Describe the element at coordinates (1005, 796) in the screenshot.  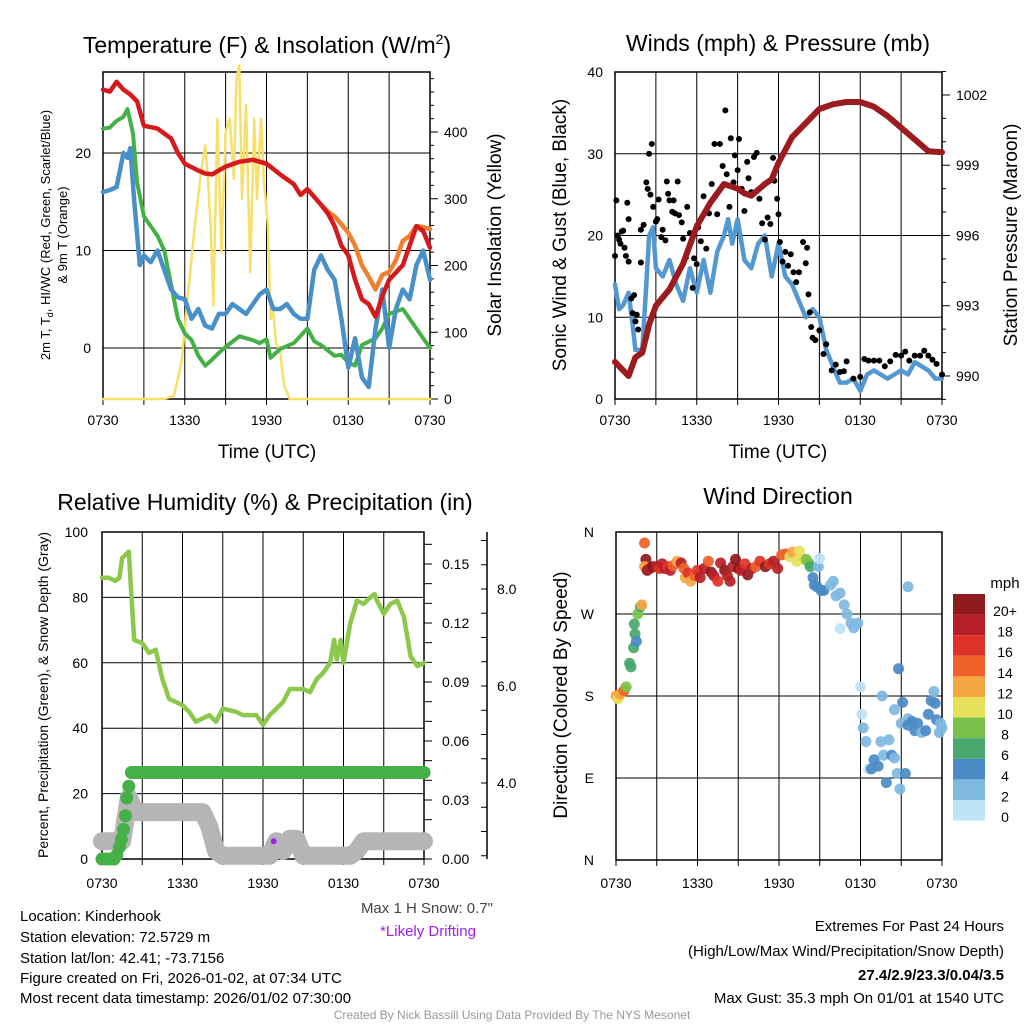
I see `legend-label: 2` at that location.